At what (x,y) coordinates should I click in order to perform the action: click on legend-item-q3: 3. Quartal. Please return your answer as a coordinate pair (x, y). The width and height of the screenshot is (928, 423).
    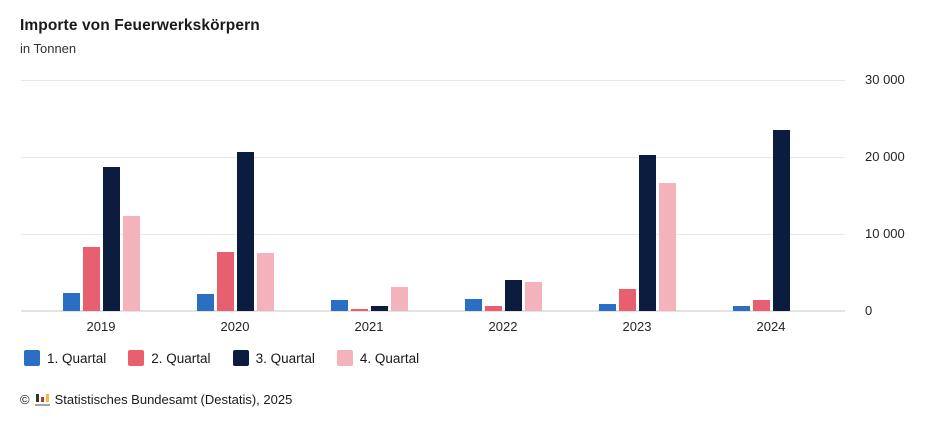
    Looking at the image, I should click on (273, 358).